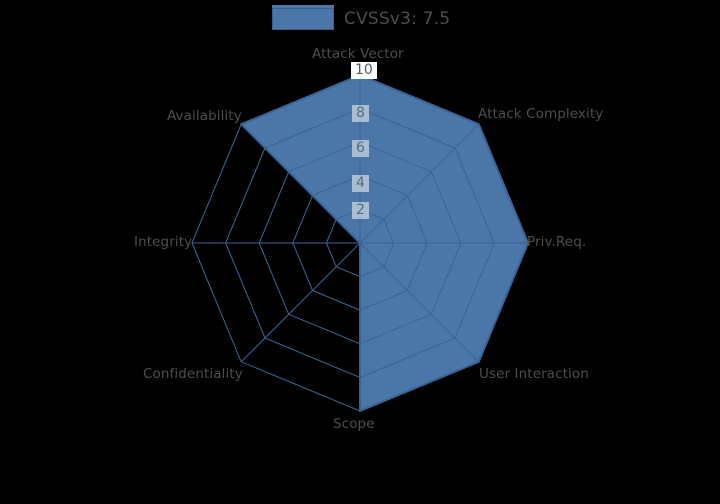  I want to click on axis-label-attack-vector: Attack Vector, so click(358, 54).